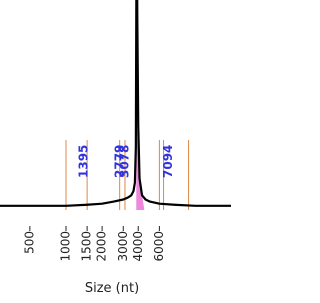 This screenshot has width=320, height=303. I want to click on x-tick-label: 3000, so click(123, 246).